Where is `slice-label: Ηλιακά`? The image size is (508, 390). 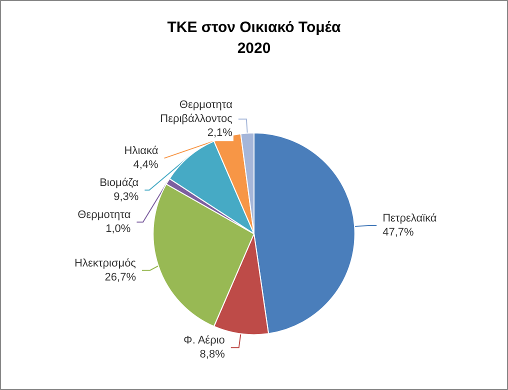 slice-label: Ηλιακά is located at coordinates (141, 151).